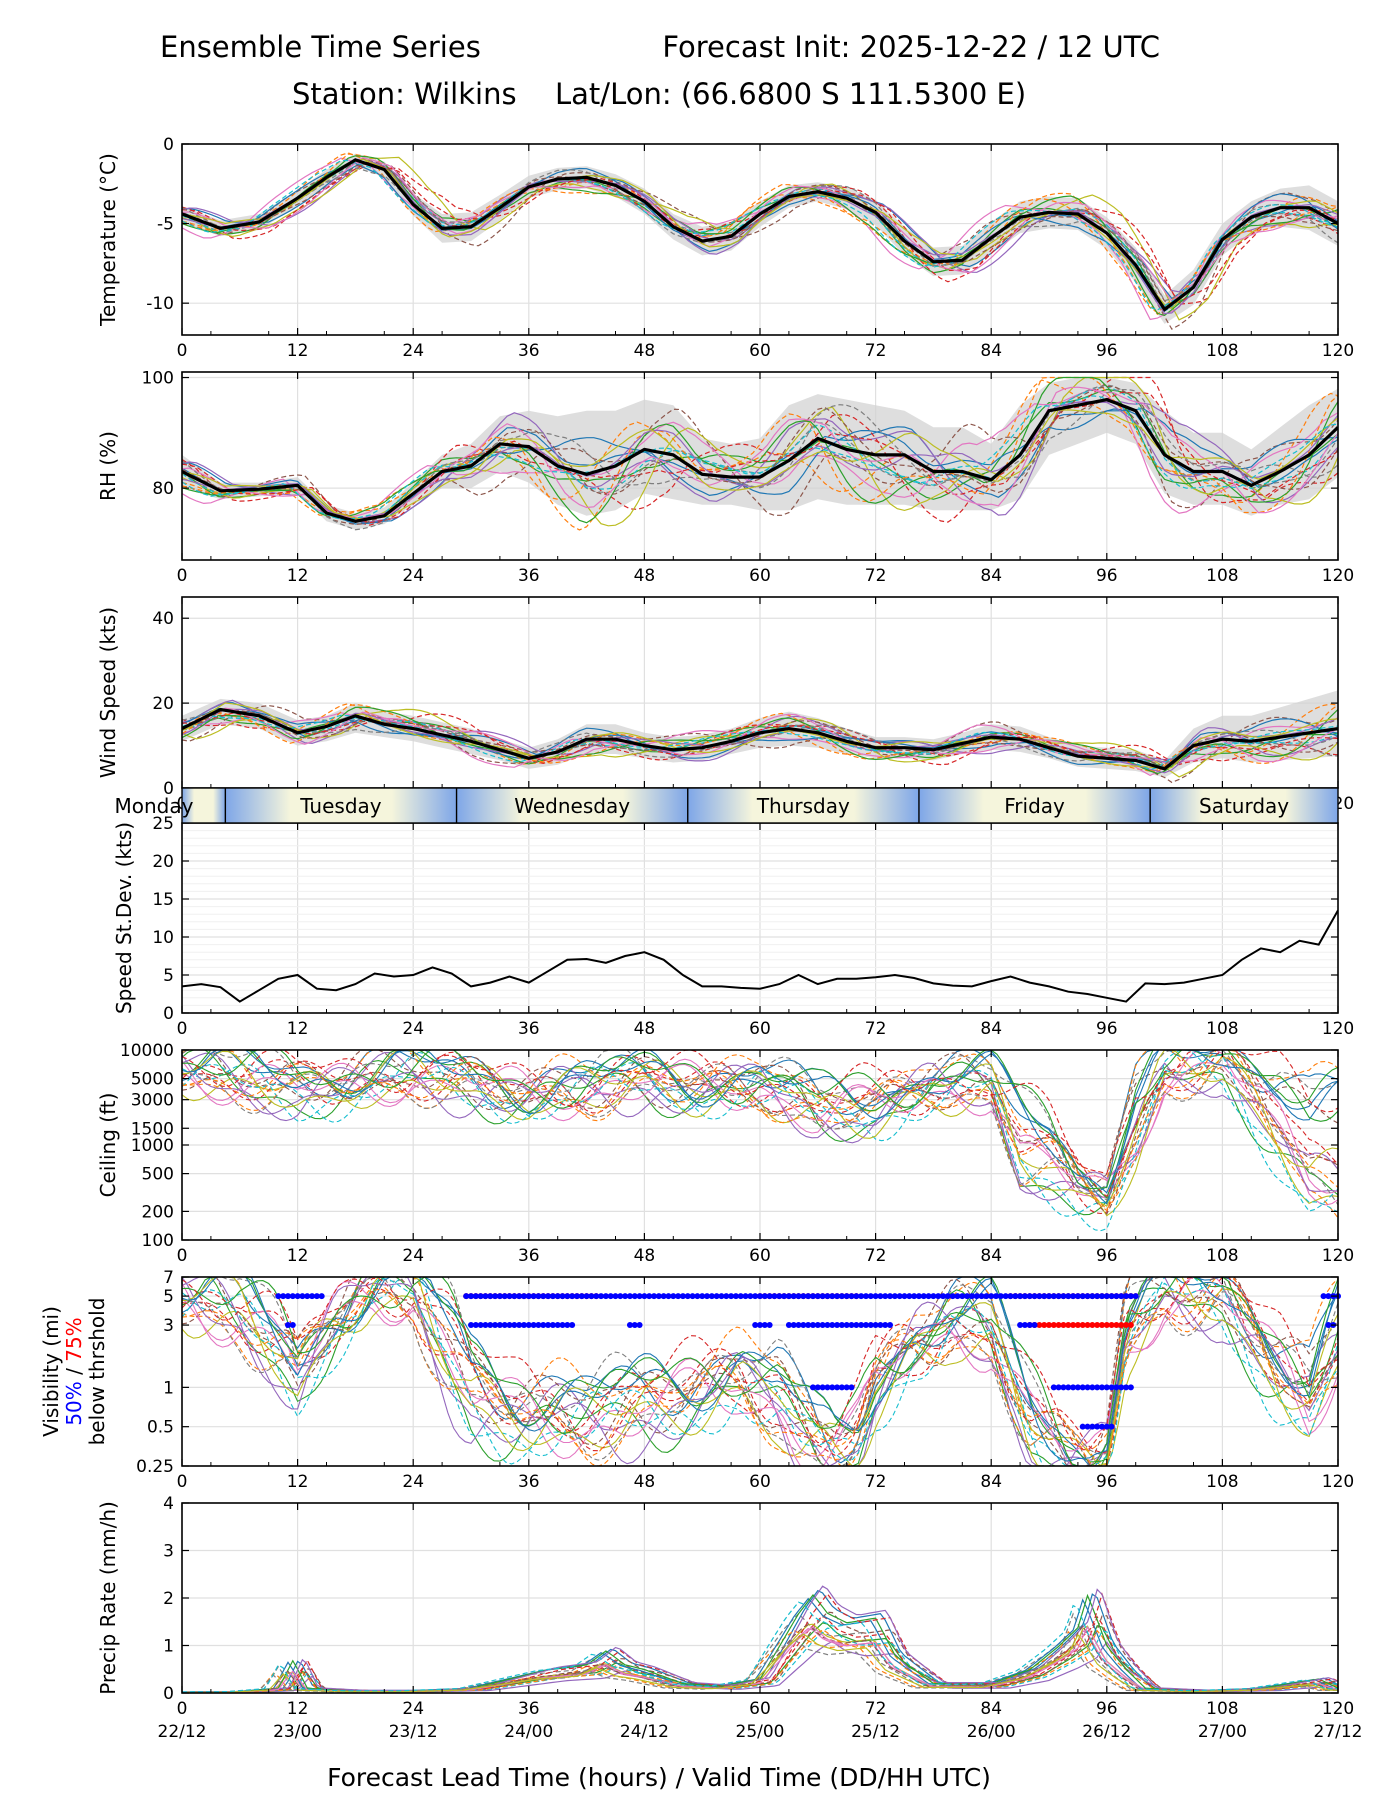 This screenshot has width=1400, height=1800. I want to click on visibility-xtick-label: 84, so click(991, 1482).